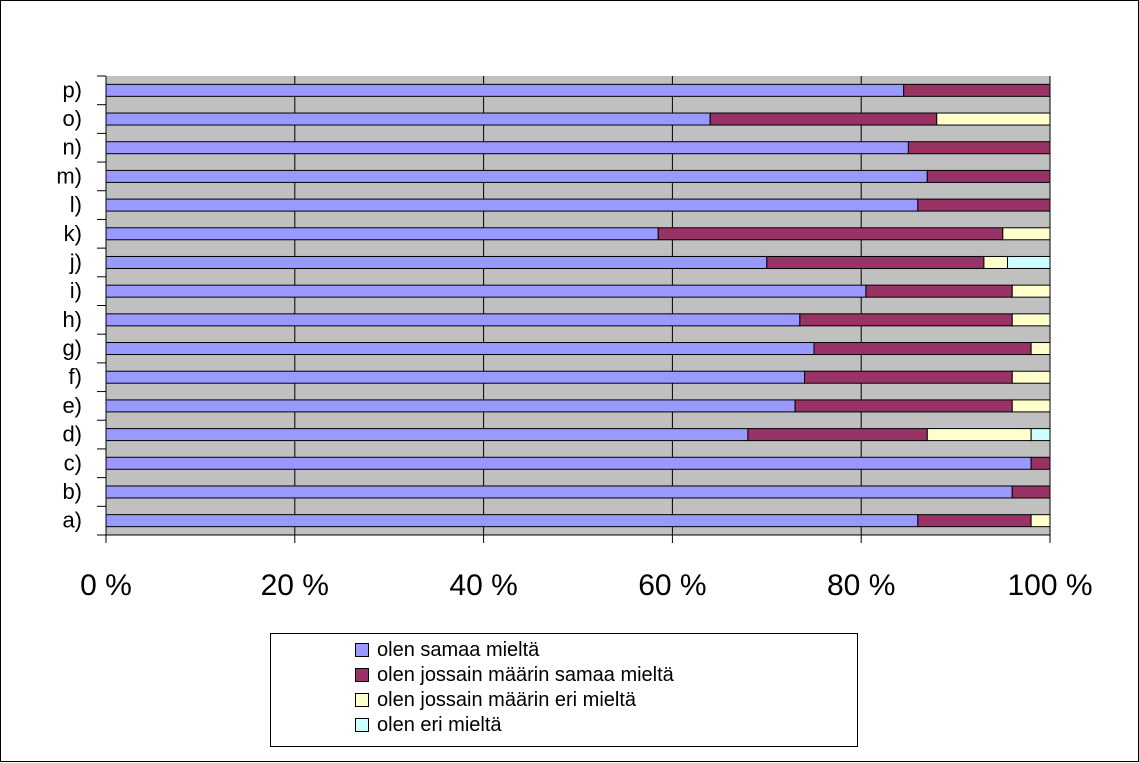  What do you see at coordinates (460, 349) in the screenshot?
I see `bar-segment-g-s1` at bounding box center [460, 349].